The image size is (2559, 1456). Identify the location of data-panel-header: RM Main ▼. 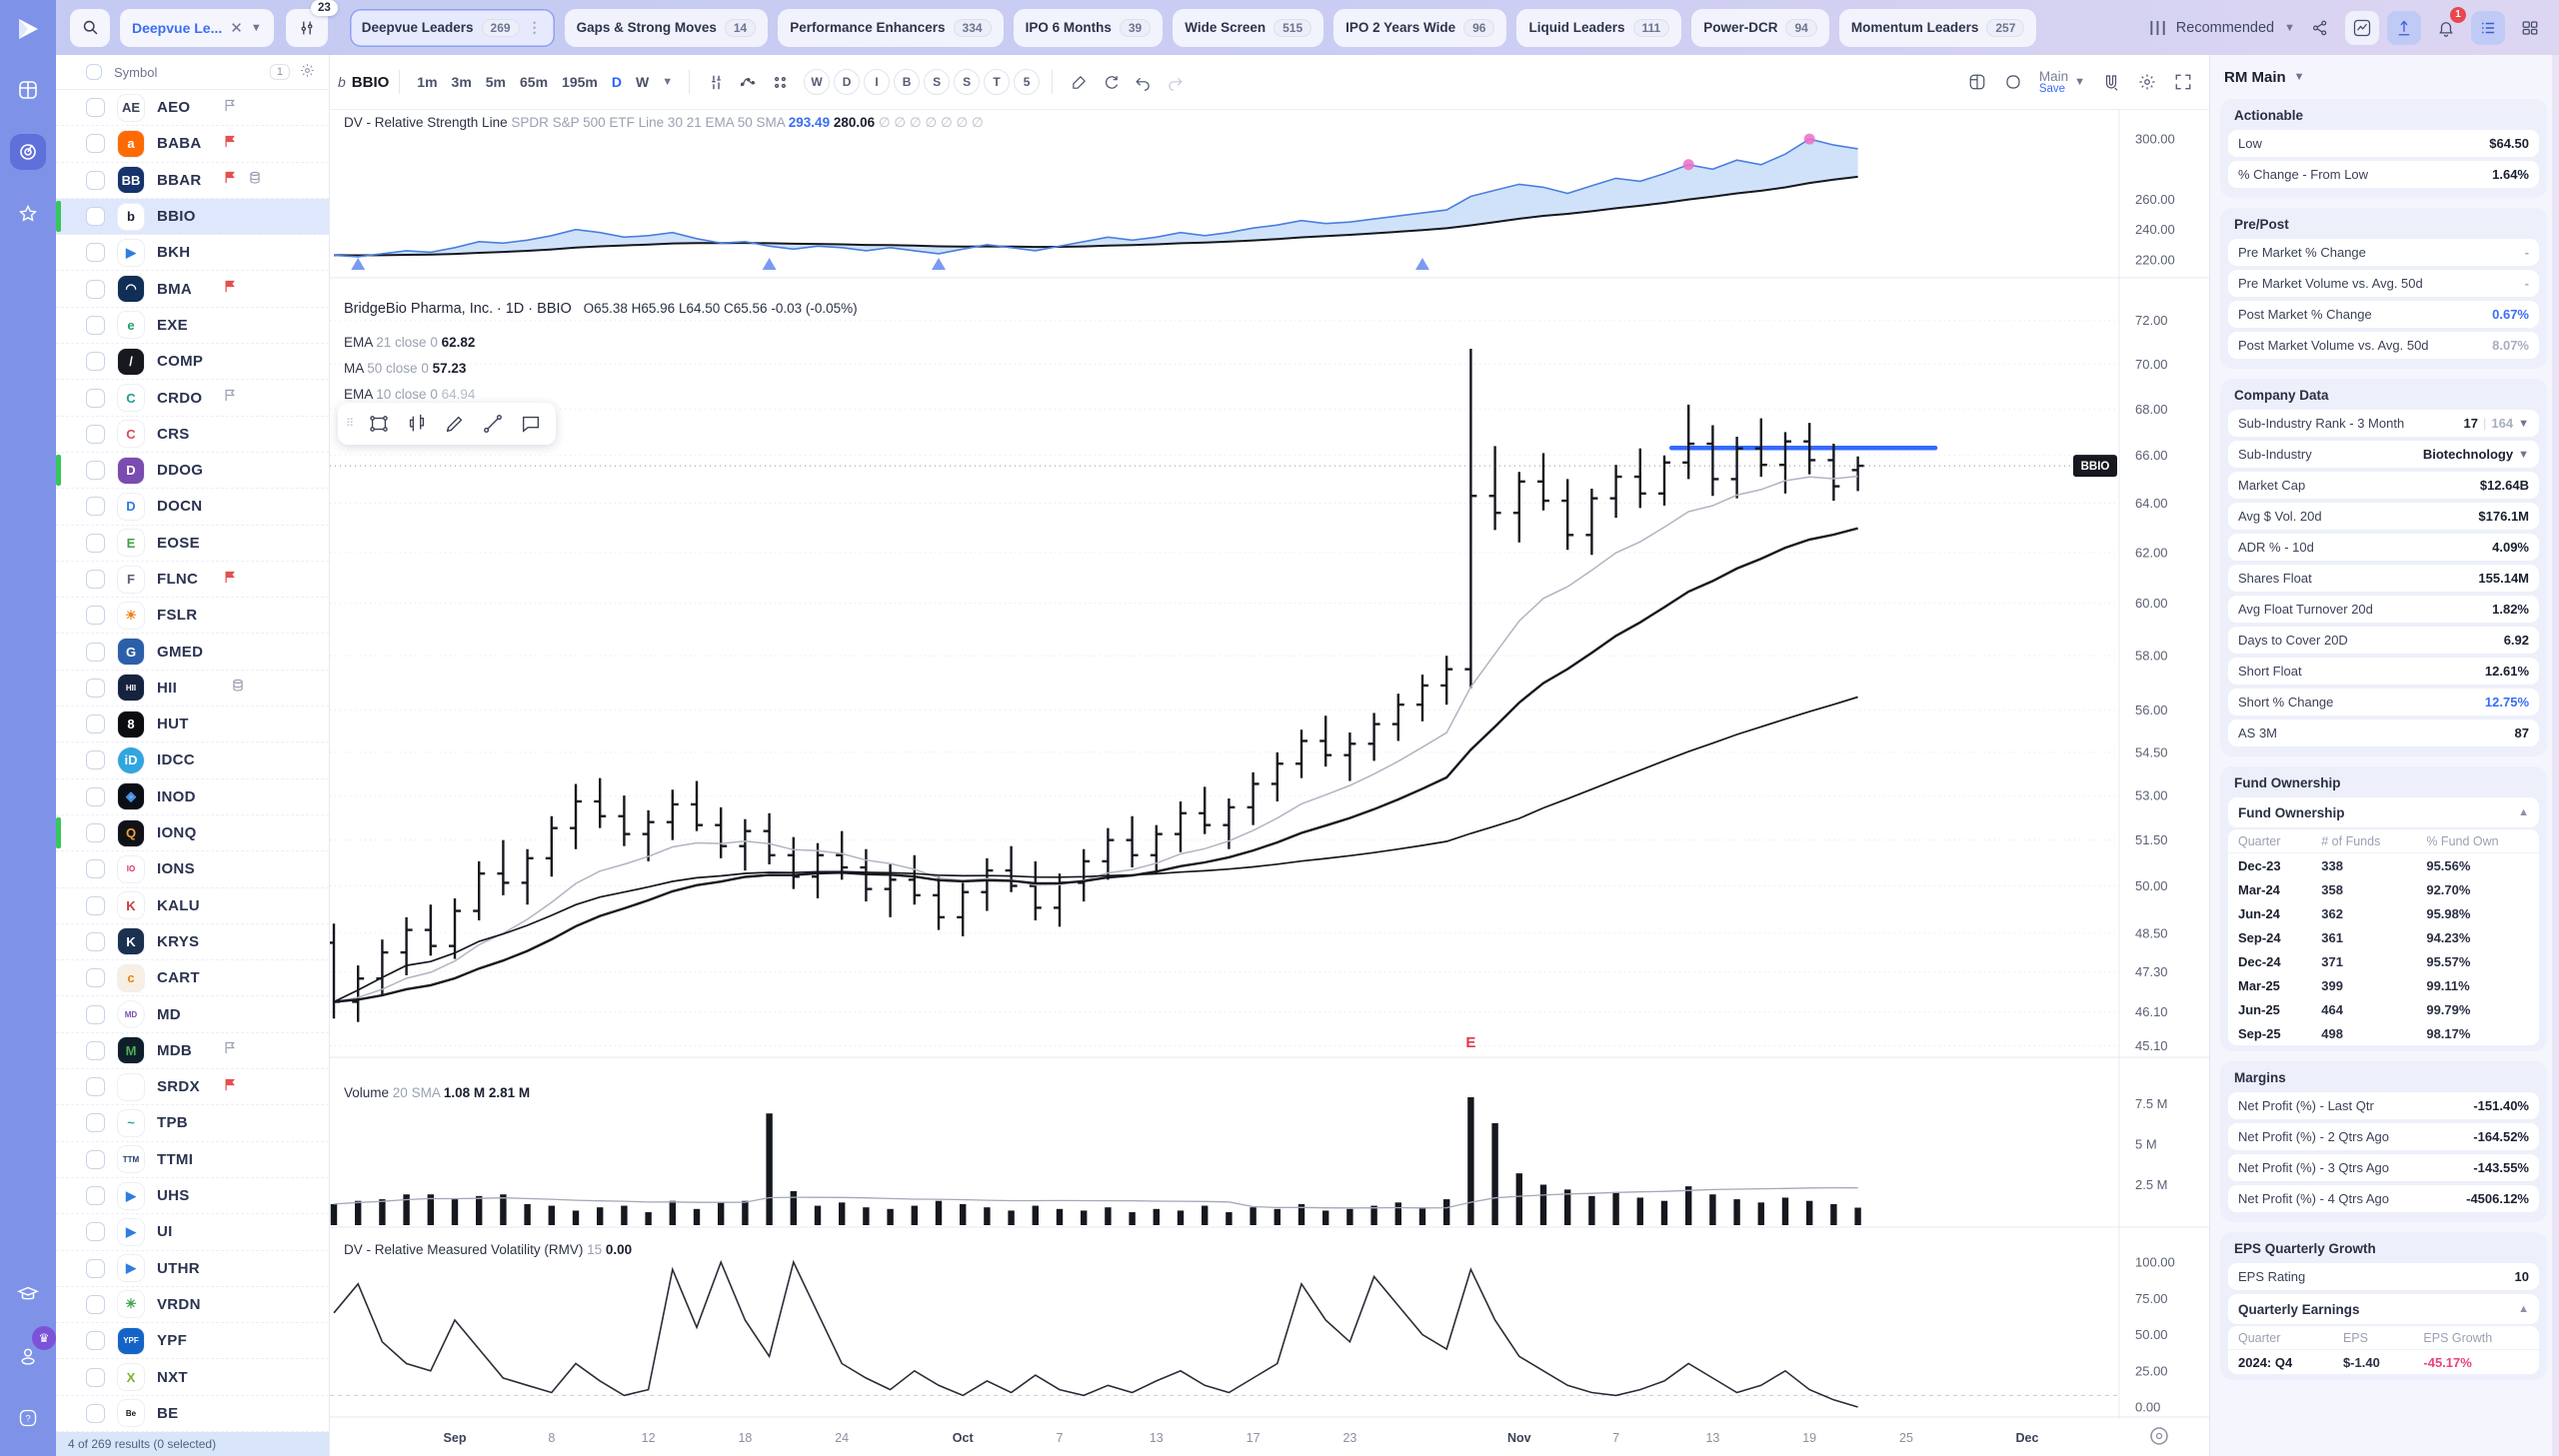
(2384, 77).